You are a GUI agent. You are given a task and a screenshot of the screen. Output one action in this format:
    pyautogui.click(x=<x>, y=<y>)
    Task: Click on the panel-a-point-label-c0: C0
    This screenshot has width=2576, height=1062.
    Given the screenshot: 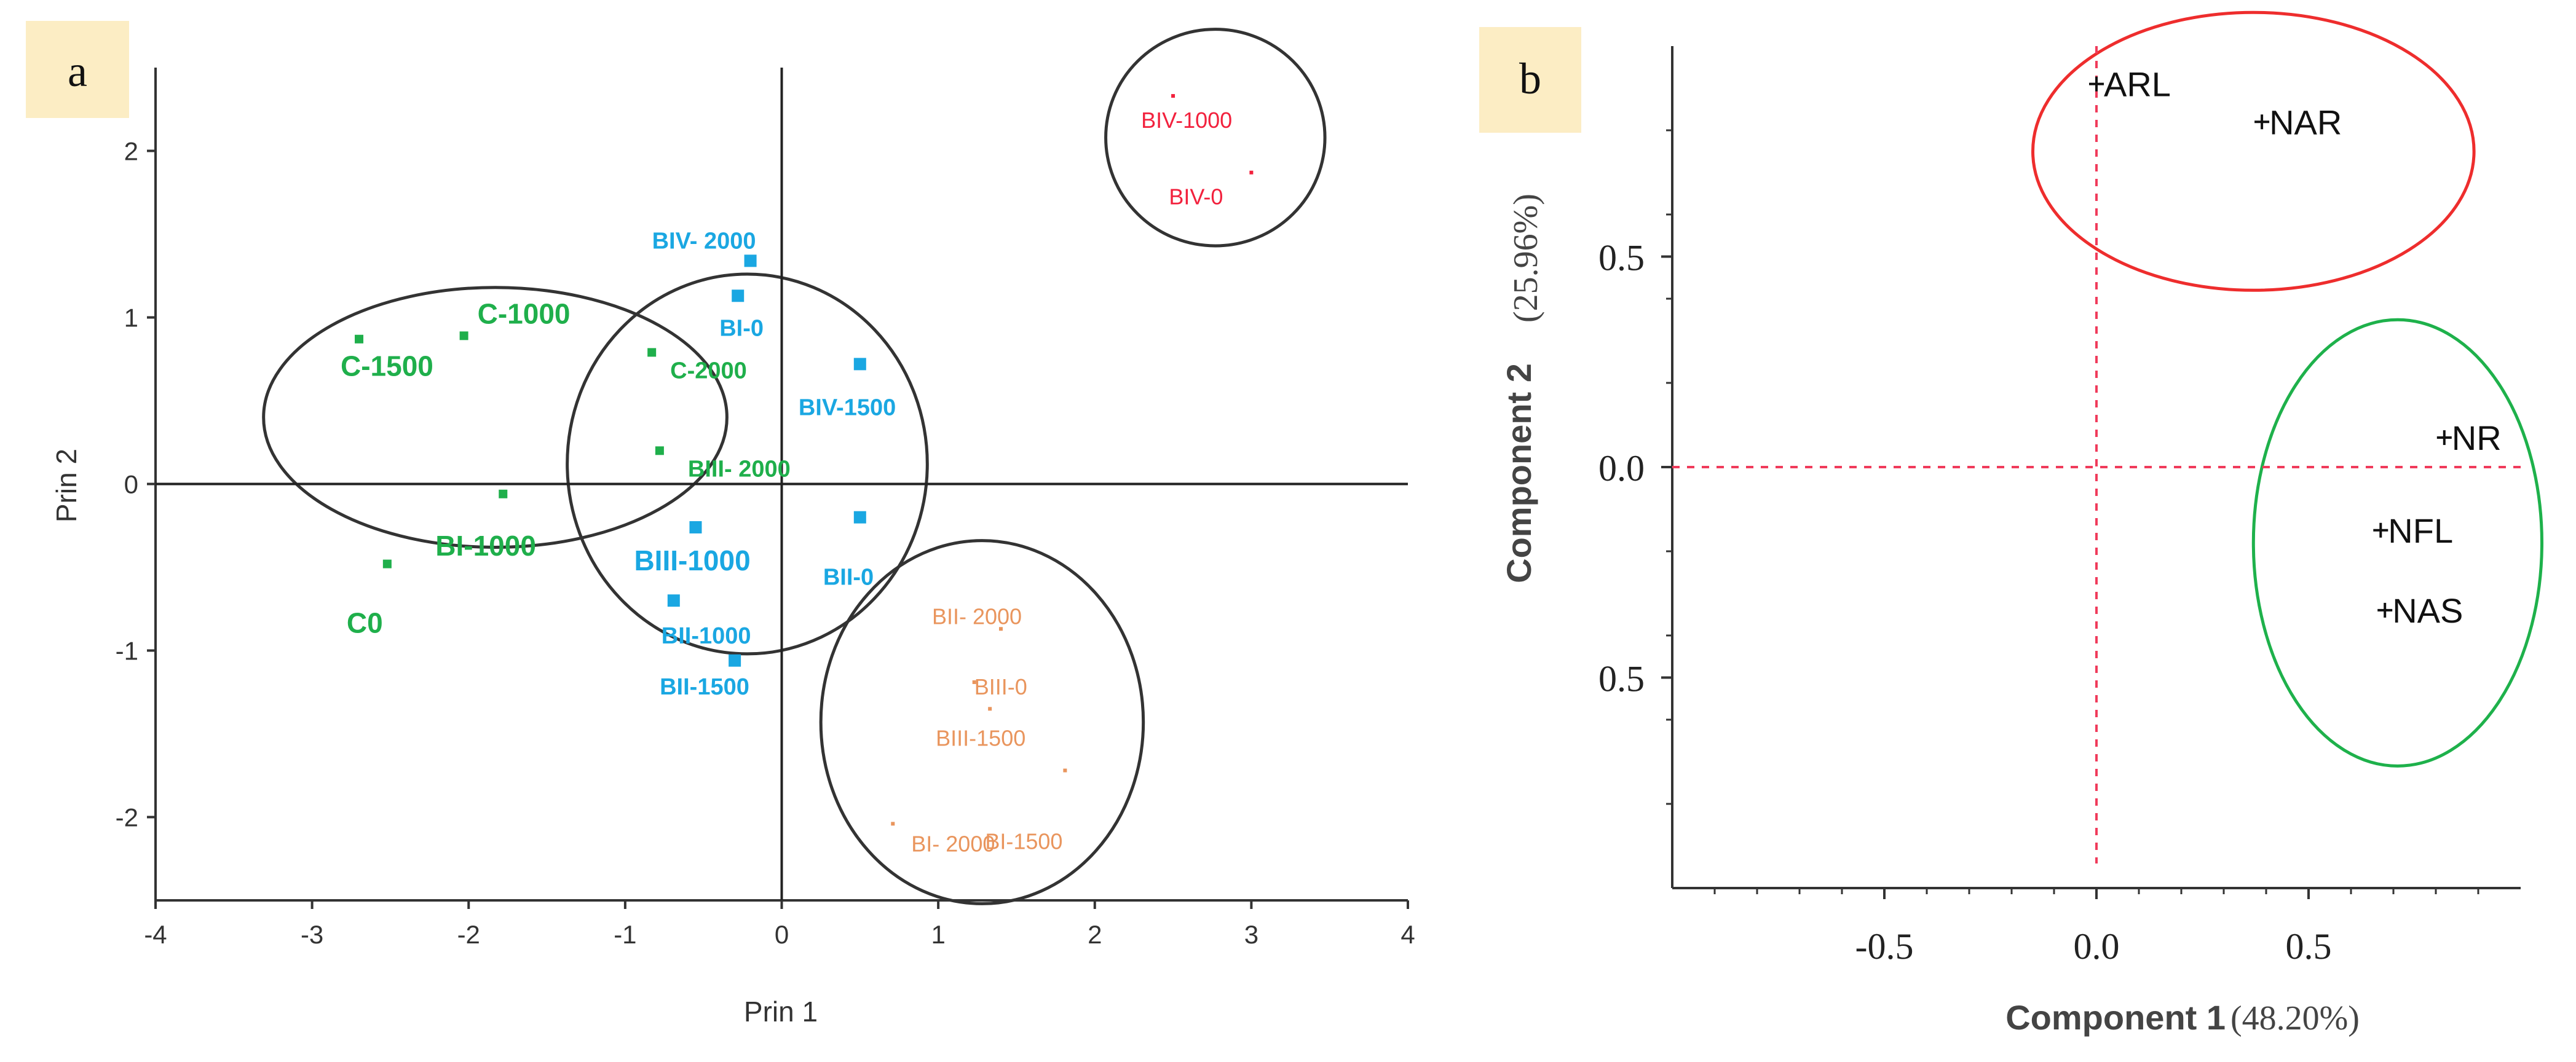 What is the action you would take?
    pyautogui.click(x=365, y=623)
    